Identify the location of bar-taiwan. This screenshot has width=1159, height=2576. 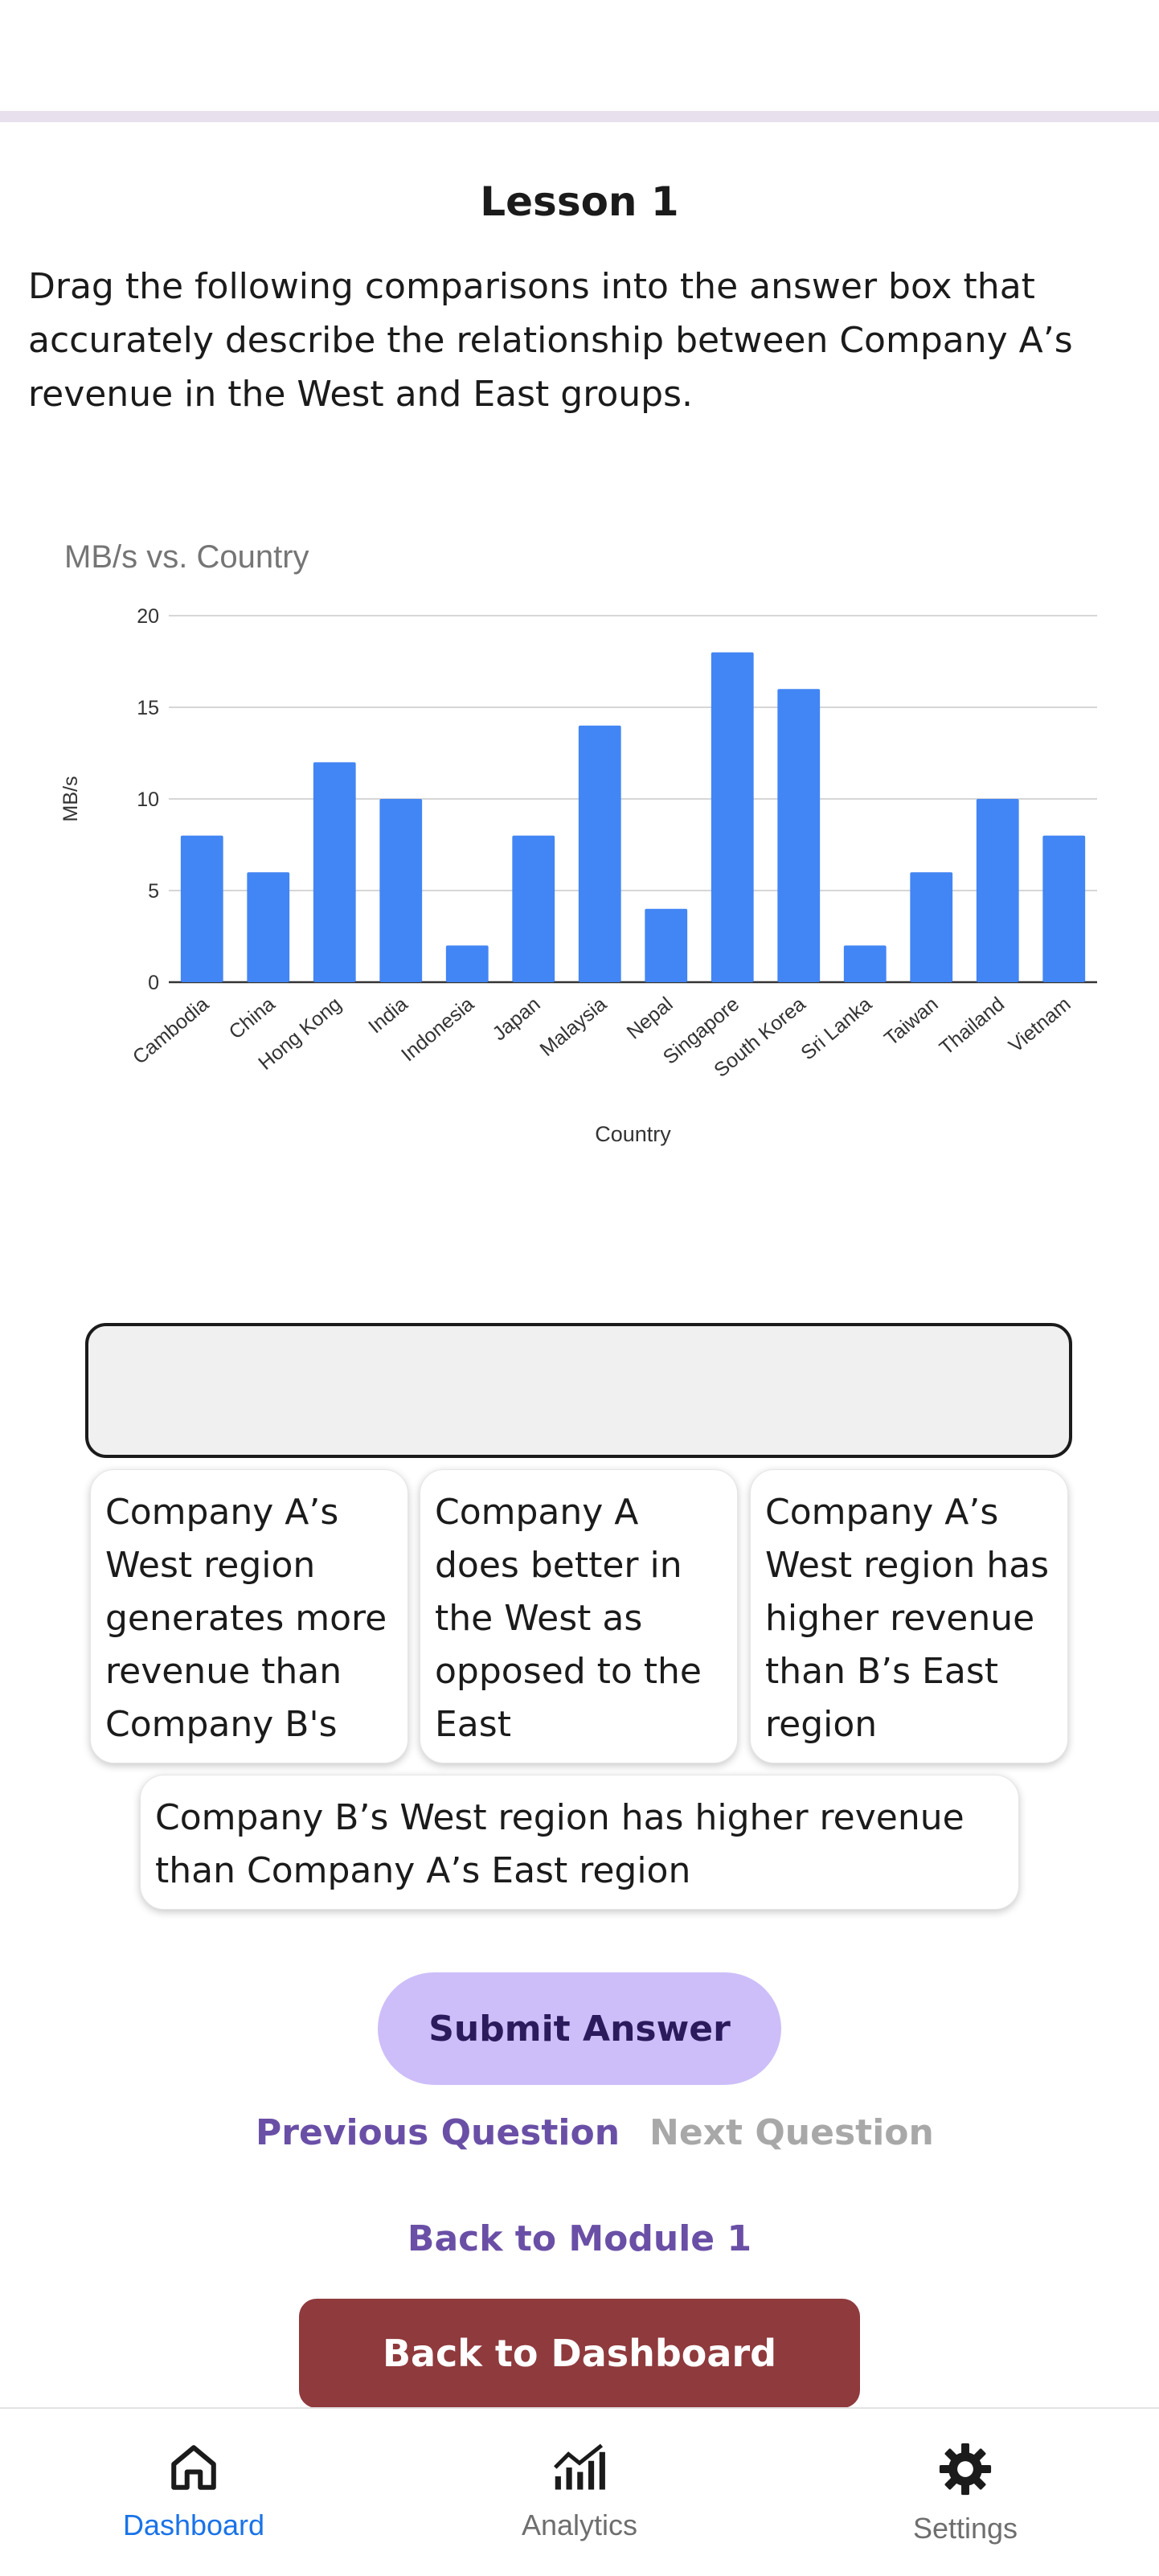
(932, 927).